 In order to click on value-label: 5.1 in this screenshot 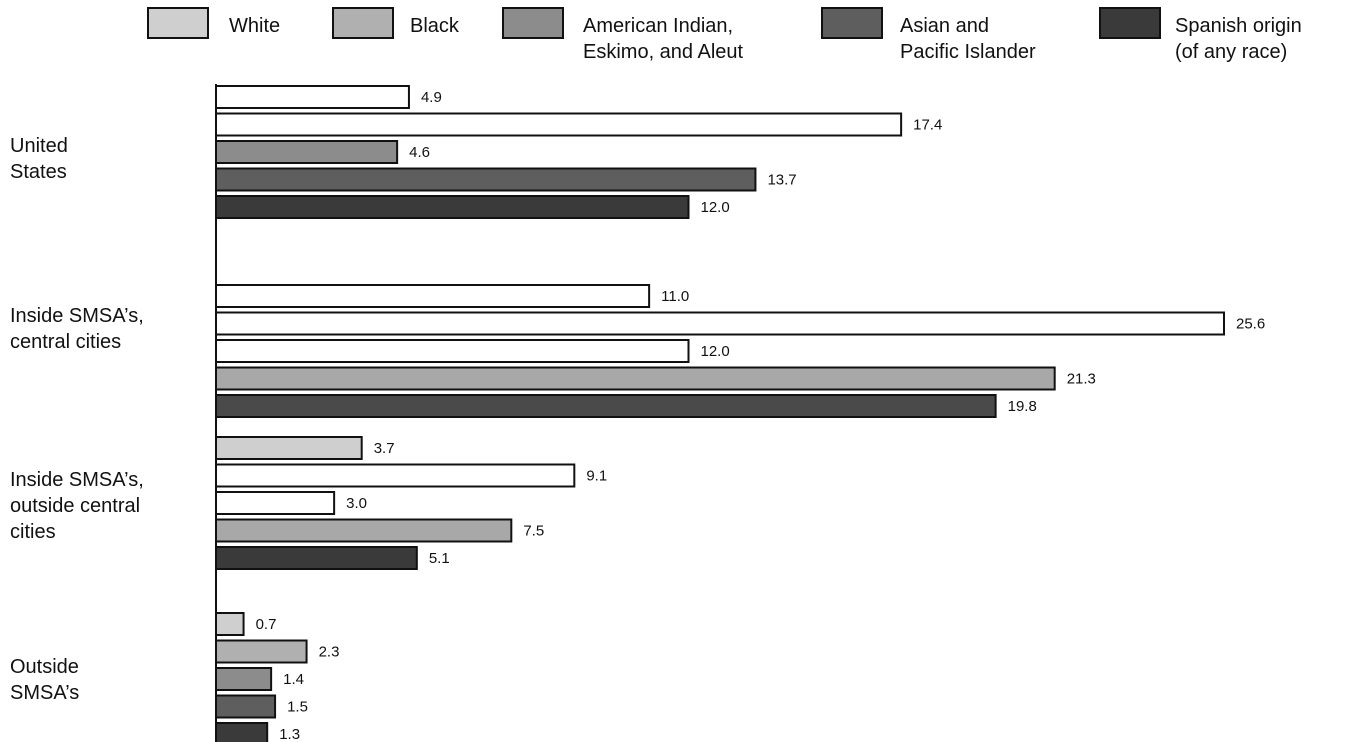, I will do `click(439, 558)`.